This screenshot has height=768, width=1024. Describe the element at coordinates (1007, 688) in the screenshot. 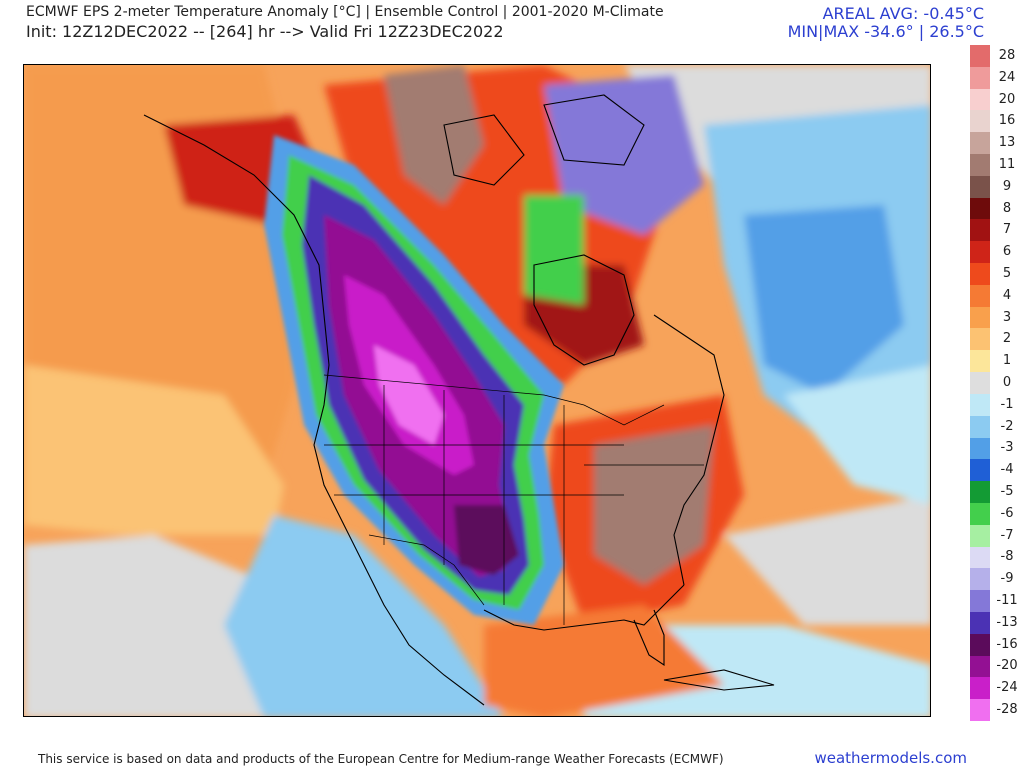

I see `legend-label: -24` at that location.